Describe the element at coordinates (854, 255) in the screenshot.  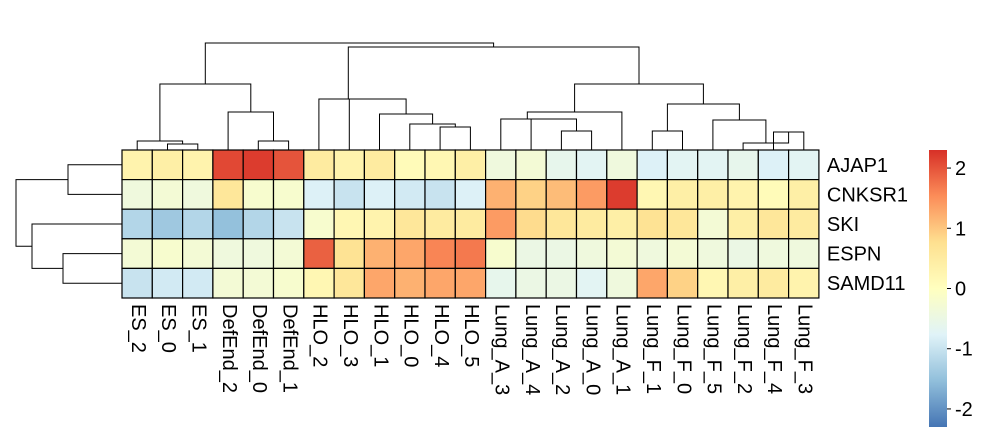
I see `row-label: ESPN` at that location.